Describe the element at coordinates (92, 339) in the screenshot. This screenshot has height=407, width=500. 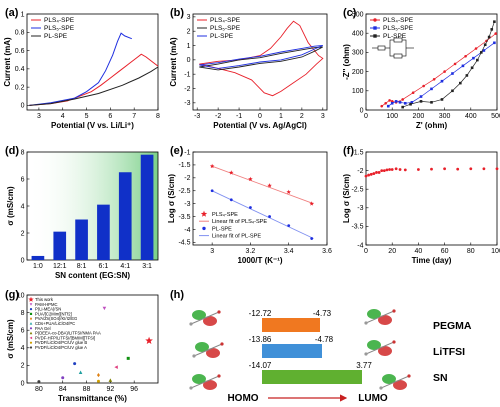
I see `panel-g-frame` at that location.